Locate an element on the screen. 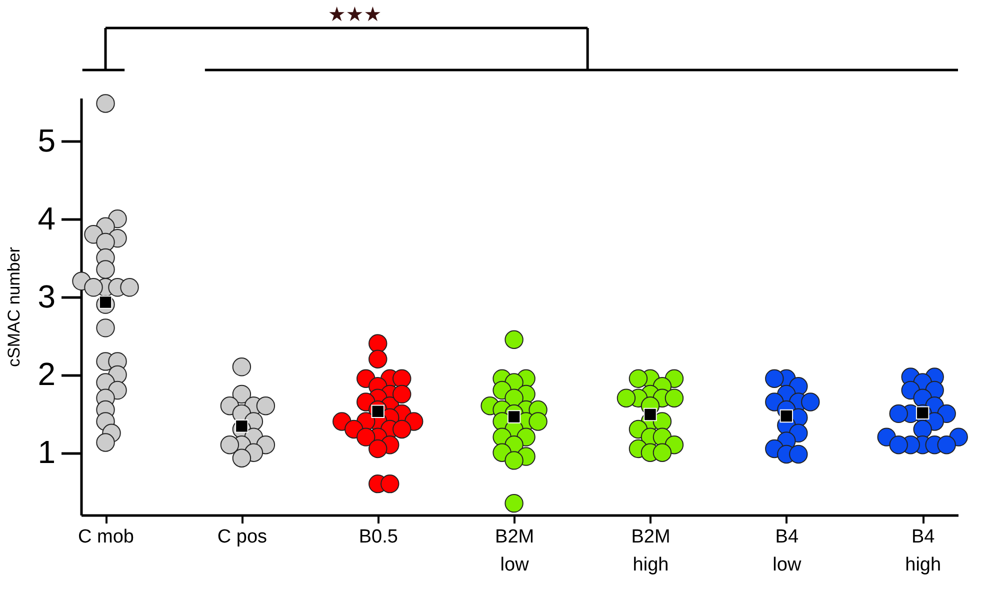 The width and height of the screenshot is (989, 594). x-tick-label: B0.5 is located at coordinates (378, 537).